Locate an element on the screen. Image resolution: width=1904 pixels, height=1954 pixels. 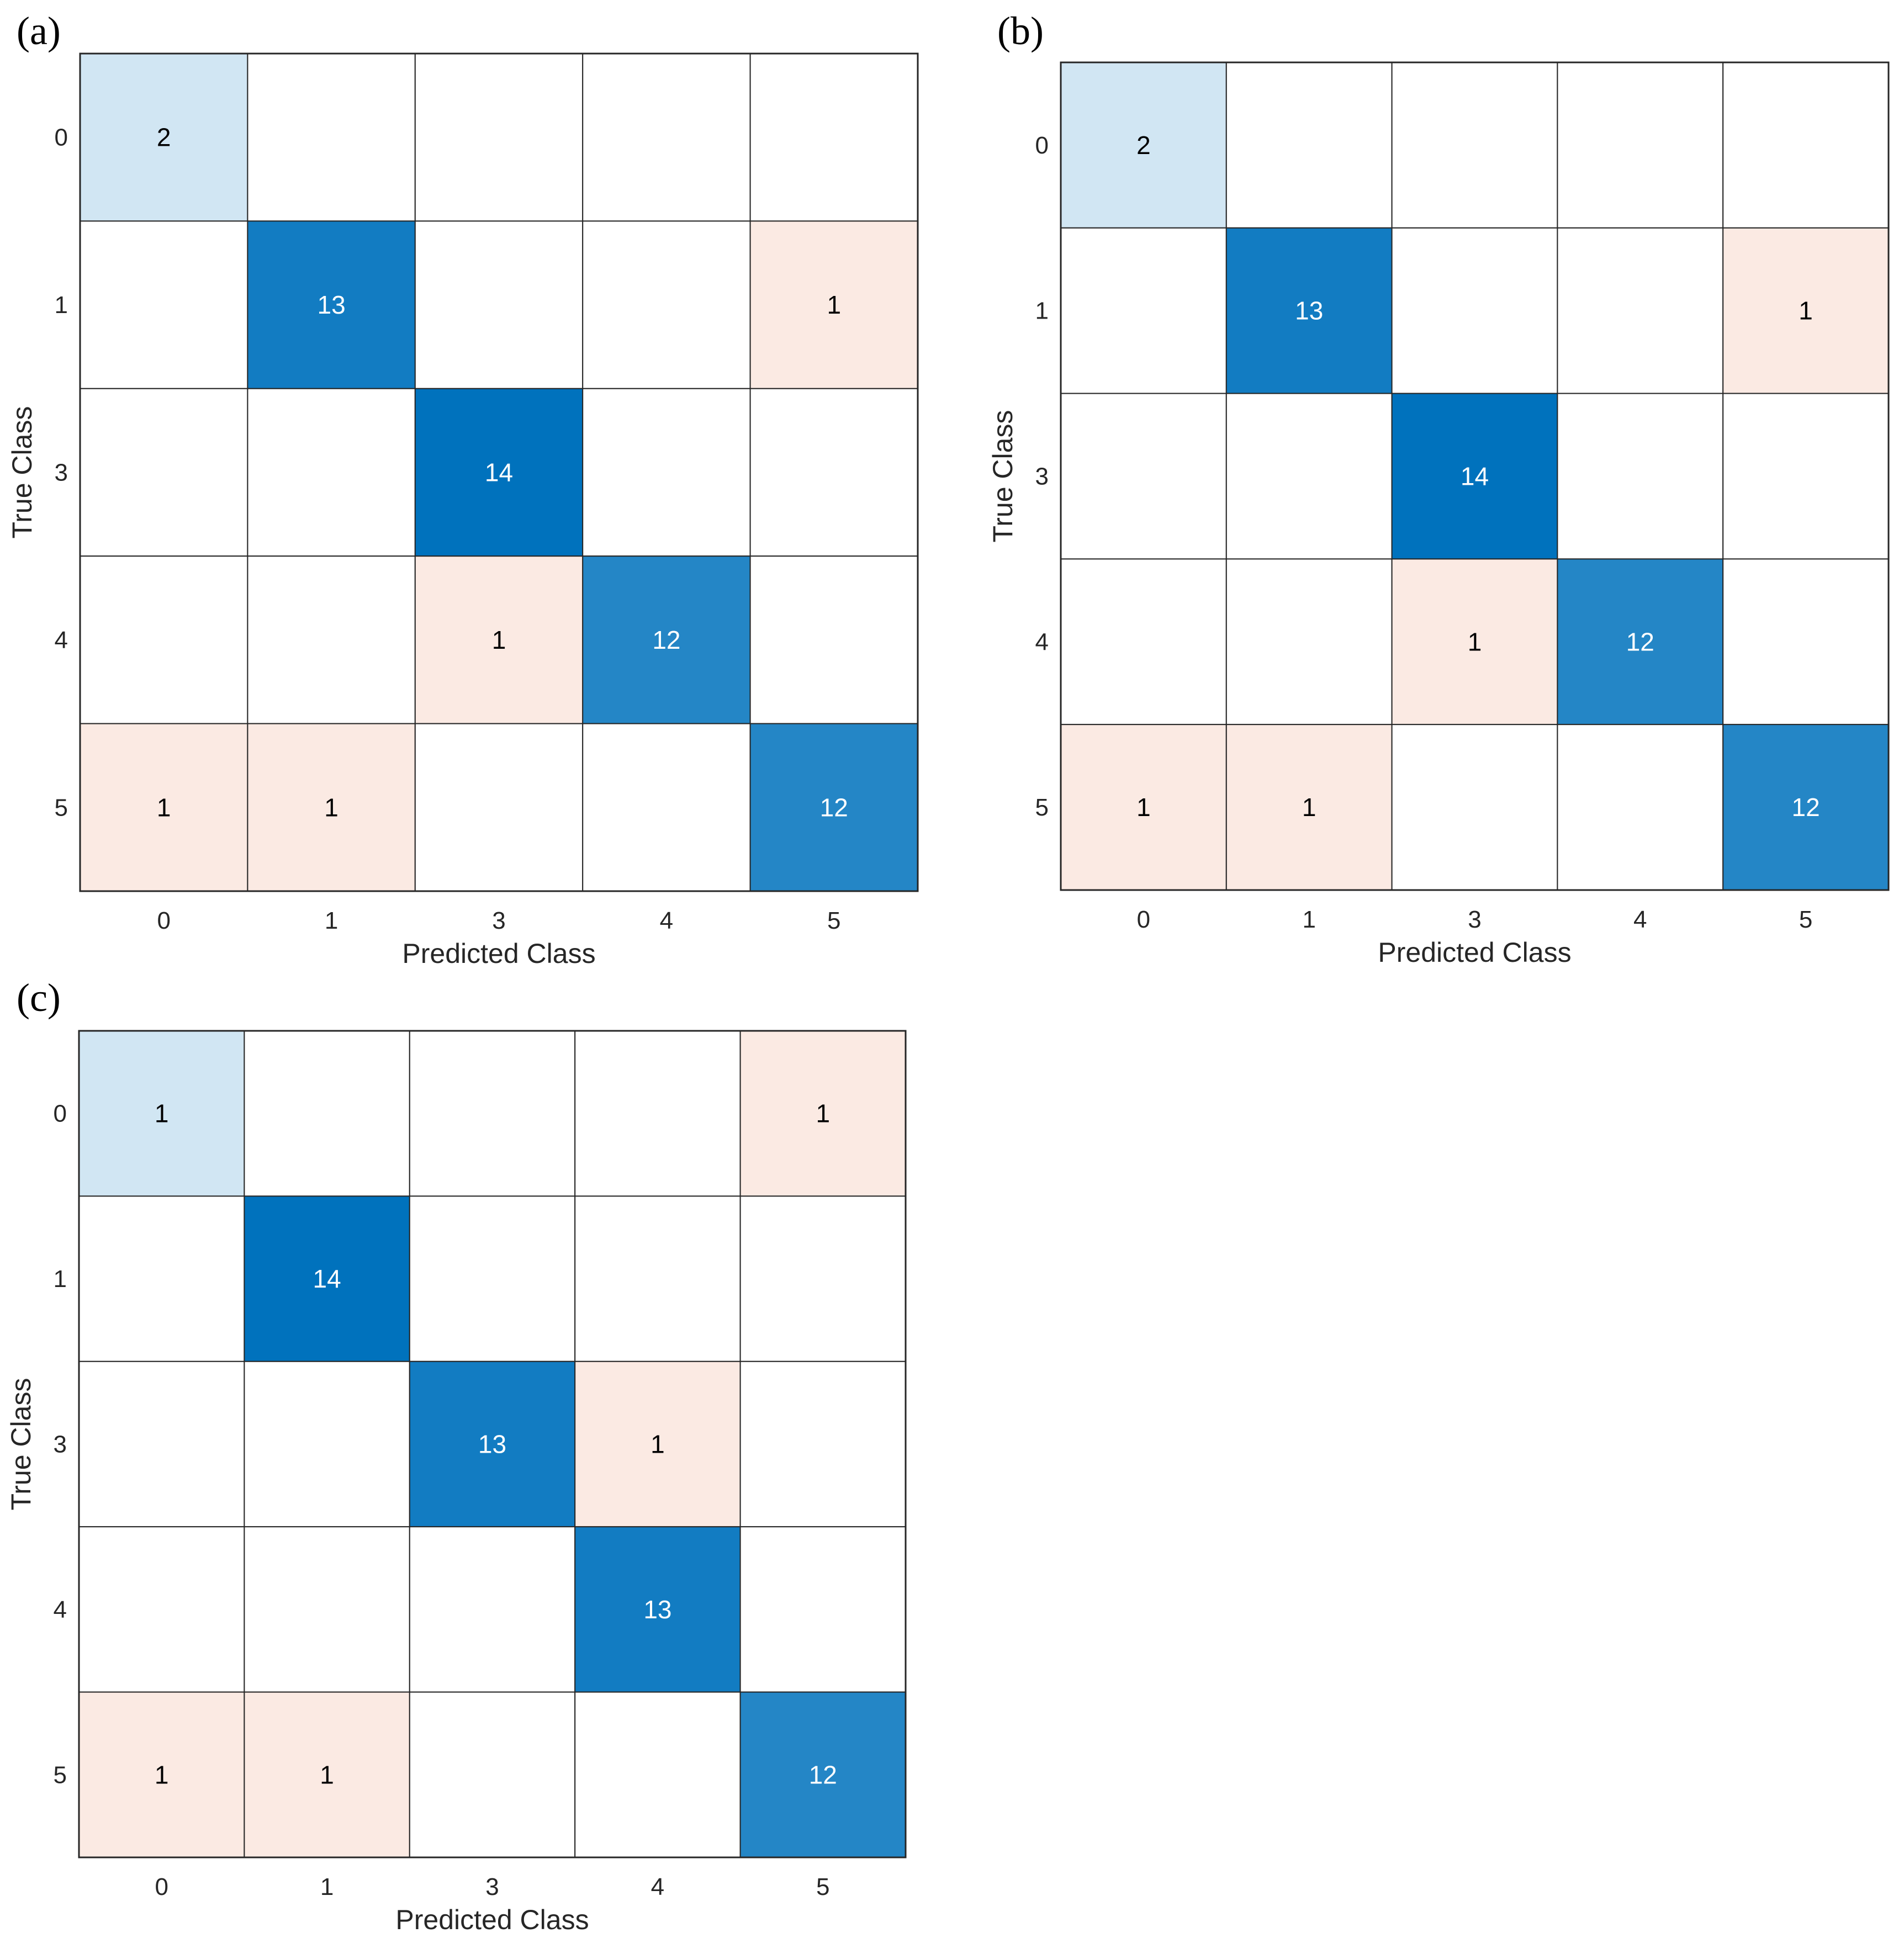
cell-c-r4-c3 is located at coordinates (657, 1775).